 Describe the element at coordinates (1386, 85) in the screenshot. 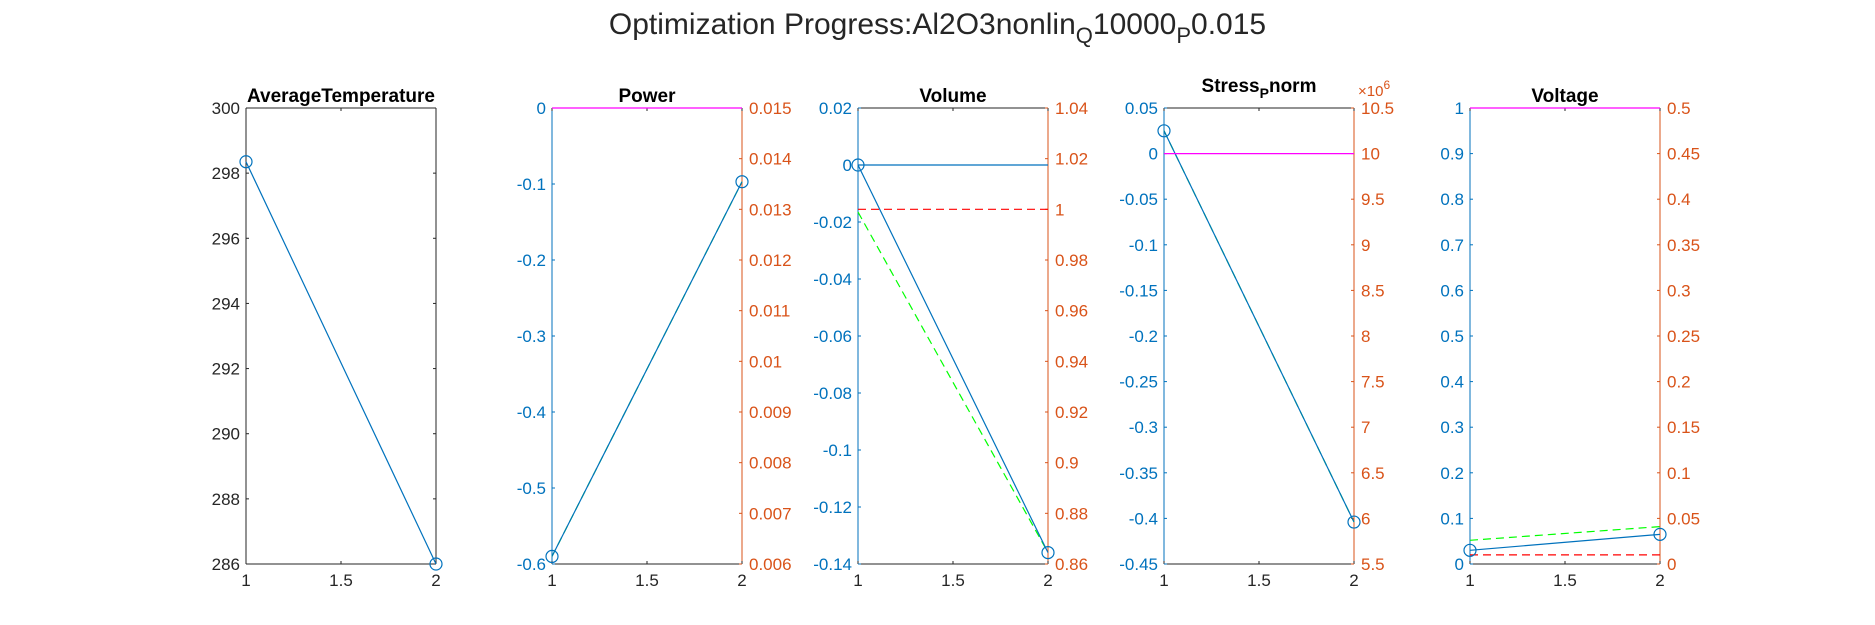

I see `exponent-power: 6` at that location.